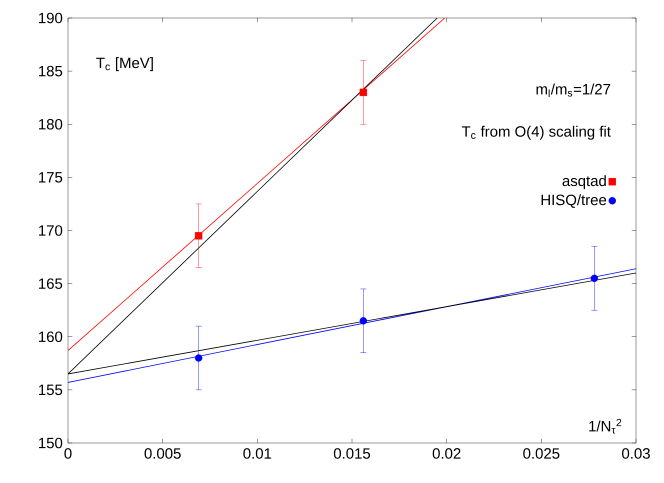  I want to click on x-axis-title: 1/N$_{τ}$2, so click(605, 426).